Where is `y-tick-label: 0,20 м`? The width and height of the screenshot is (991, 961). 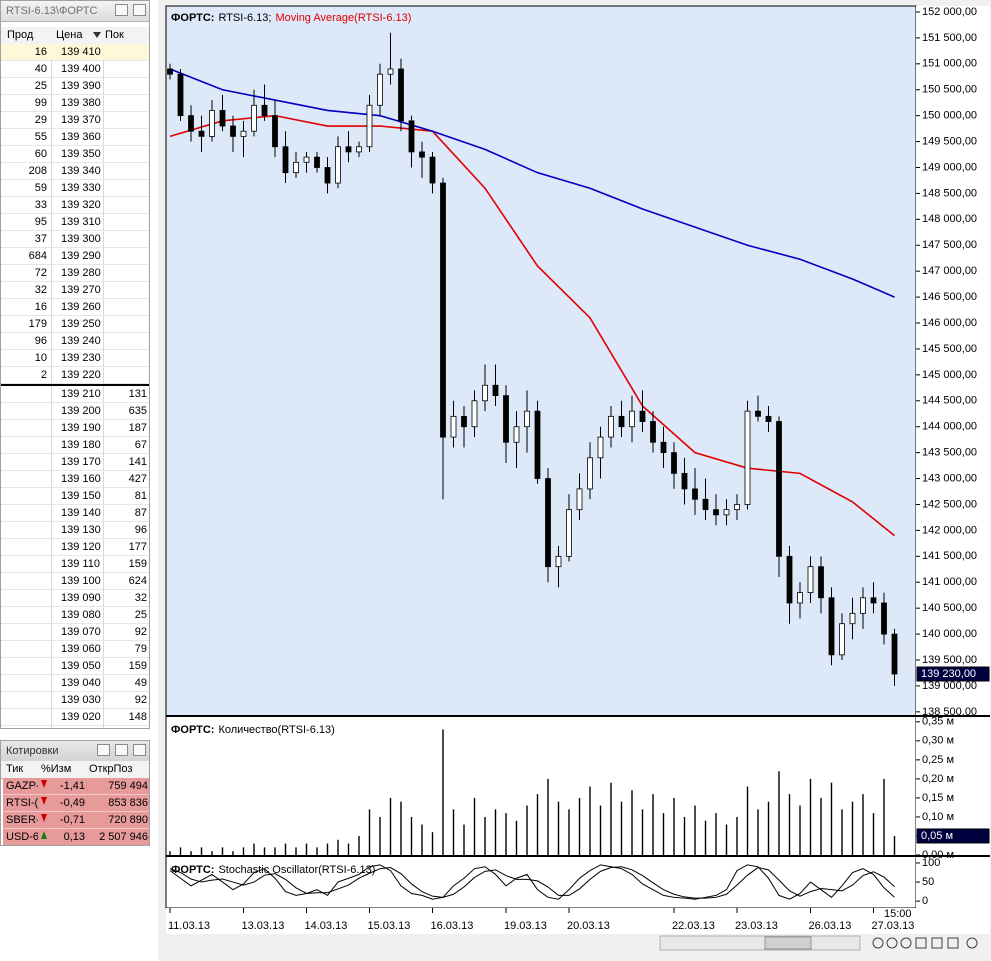
y-tick-label: 0,20 м is located at coordinates (938, 779).